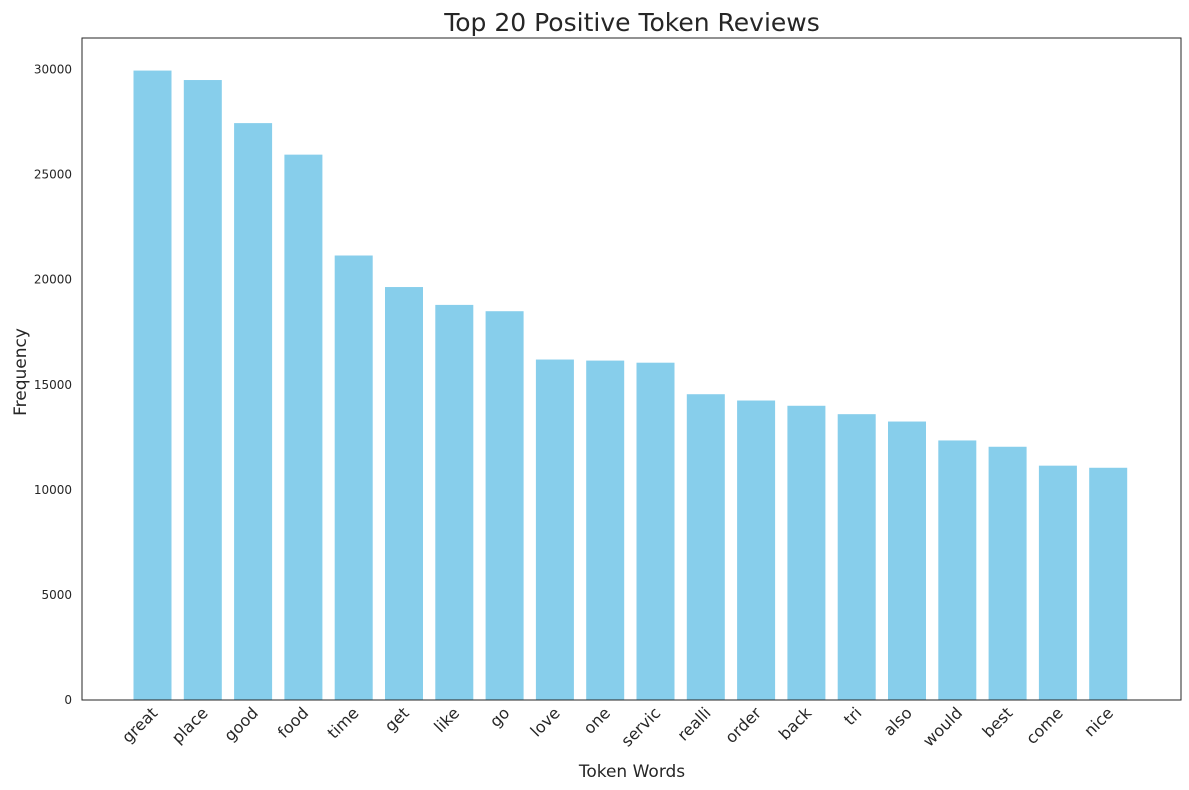  I want to click on y-tick-label-10000: 10000, so click(53, 490).